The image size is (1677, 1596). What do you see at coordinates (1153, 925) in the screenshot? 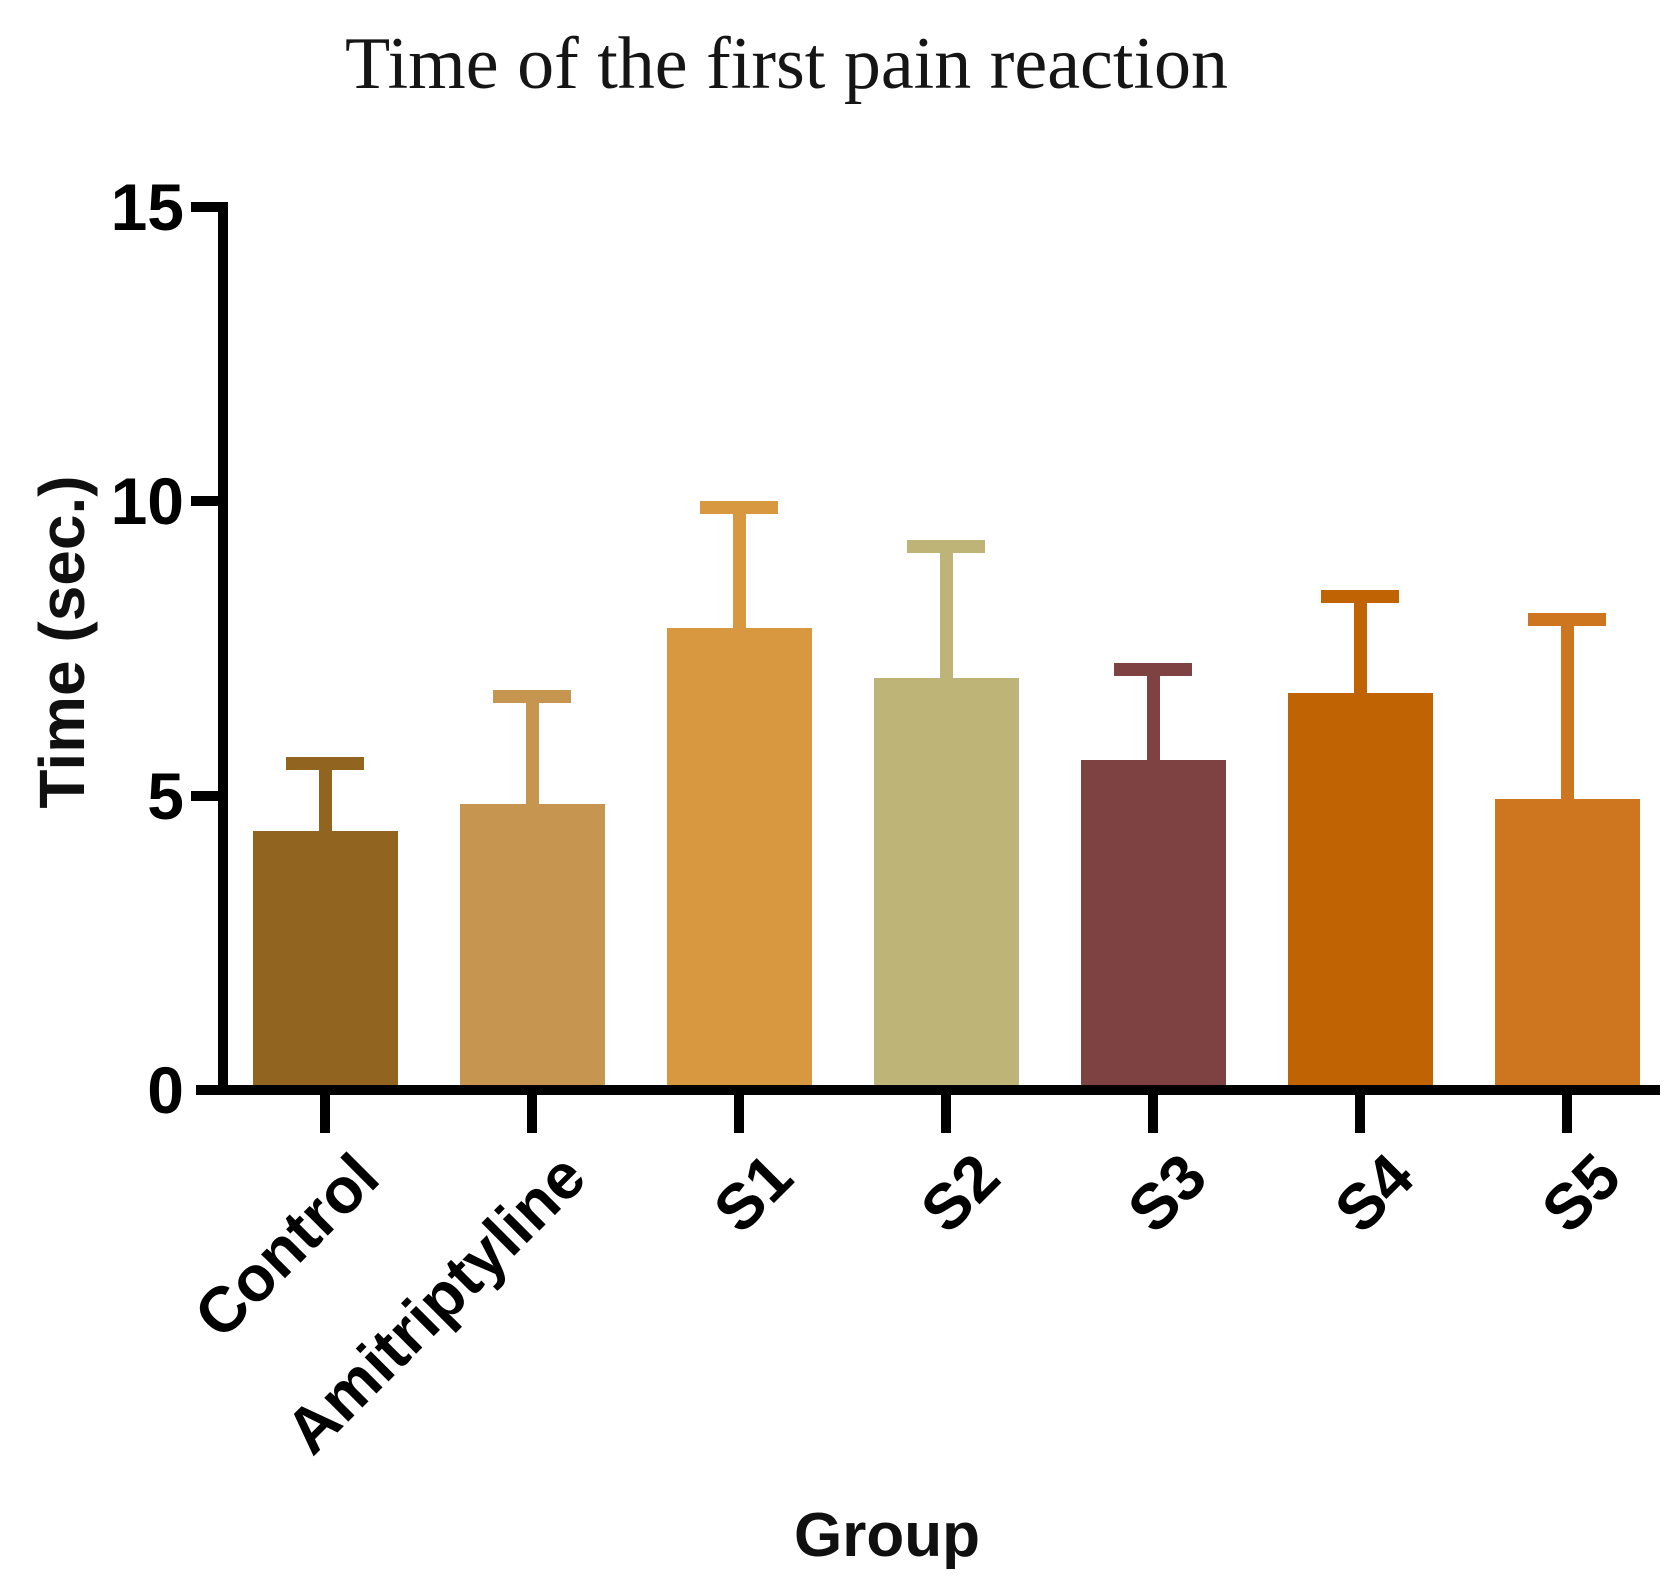
I see `bar-s3` at bounding box center [1153, 925].